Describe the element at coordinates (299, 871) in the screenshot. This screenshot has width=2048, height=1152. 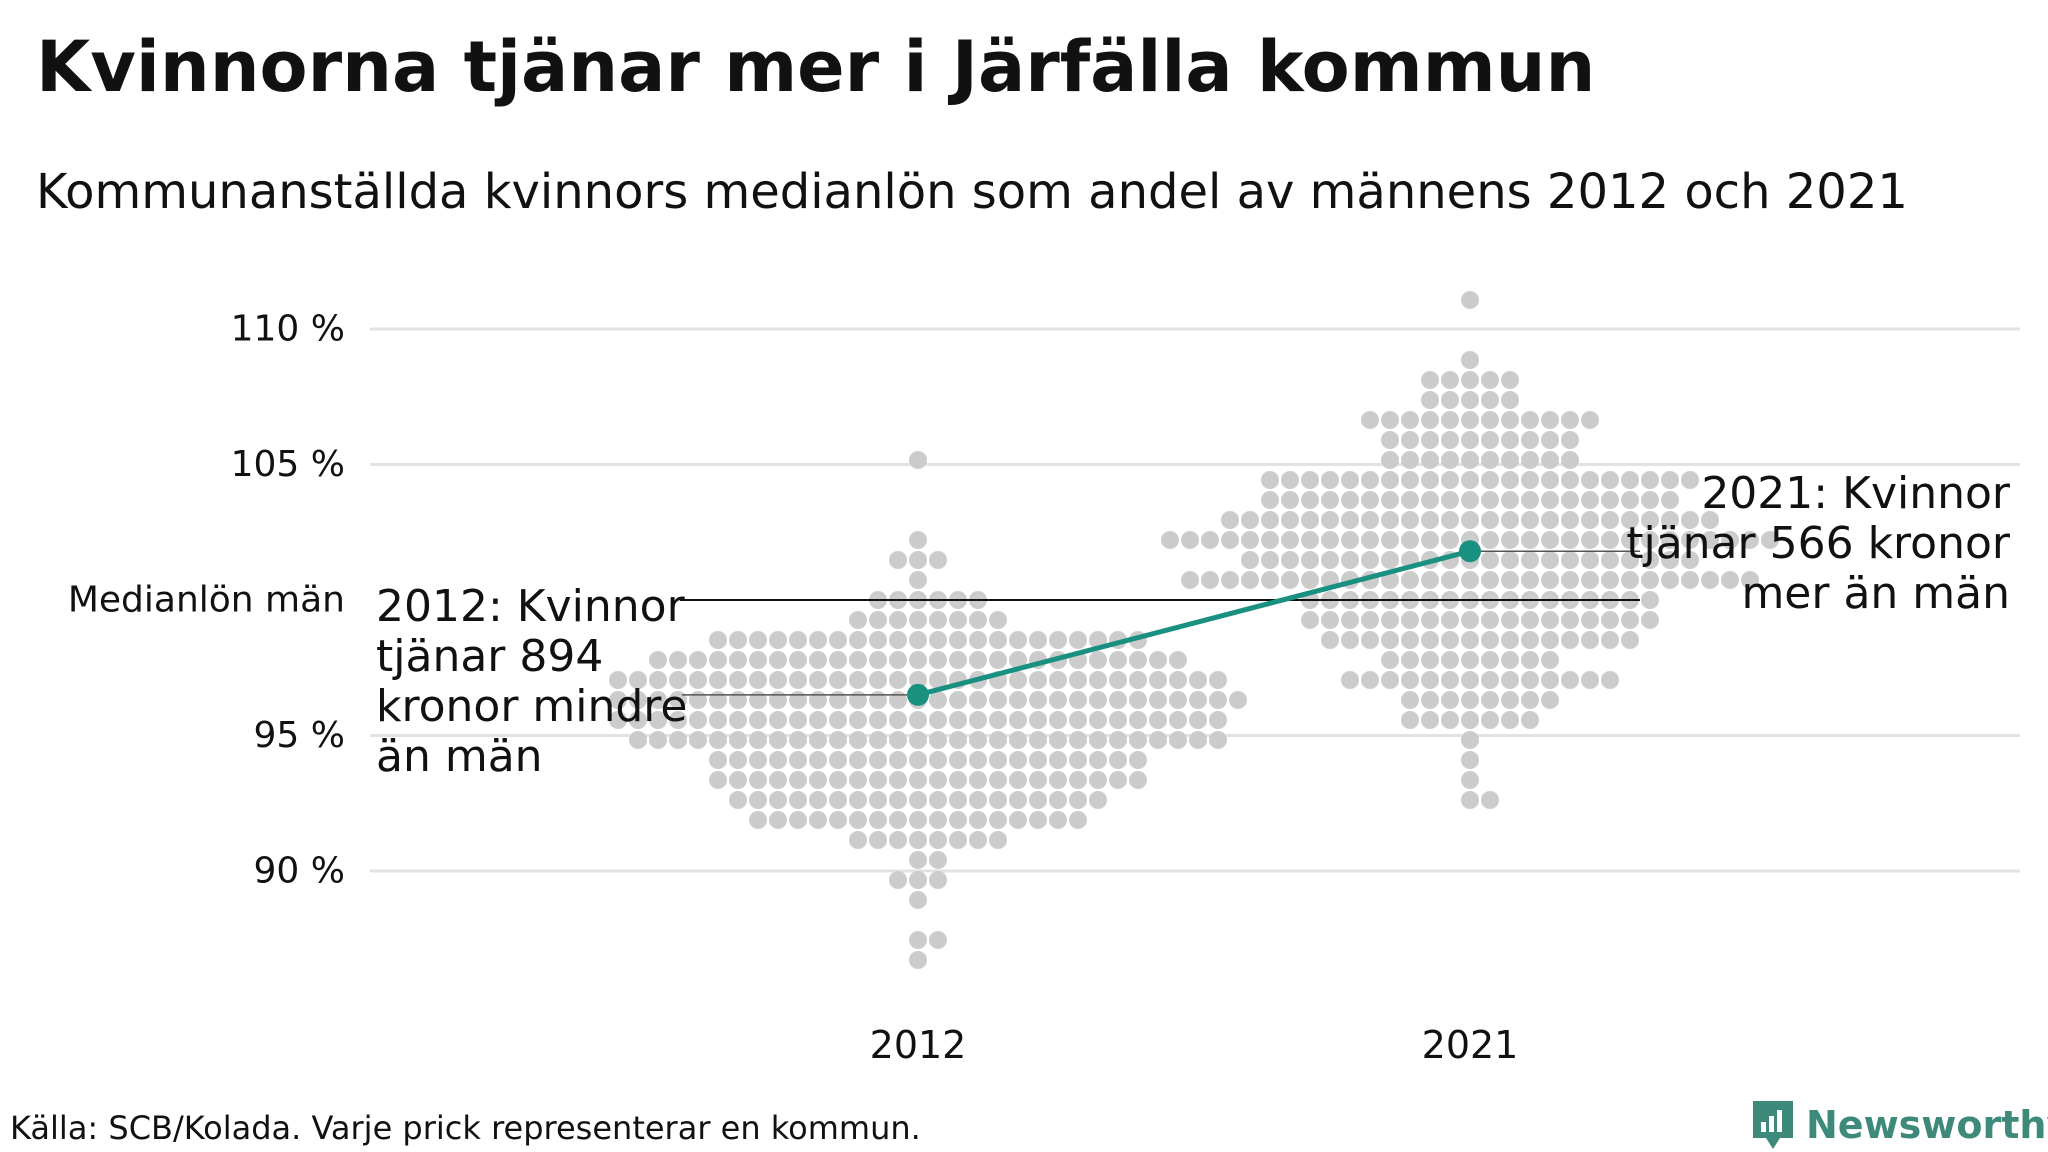
I see `y-tick-label: 90 %` at that location.